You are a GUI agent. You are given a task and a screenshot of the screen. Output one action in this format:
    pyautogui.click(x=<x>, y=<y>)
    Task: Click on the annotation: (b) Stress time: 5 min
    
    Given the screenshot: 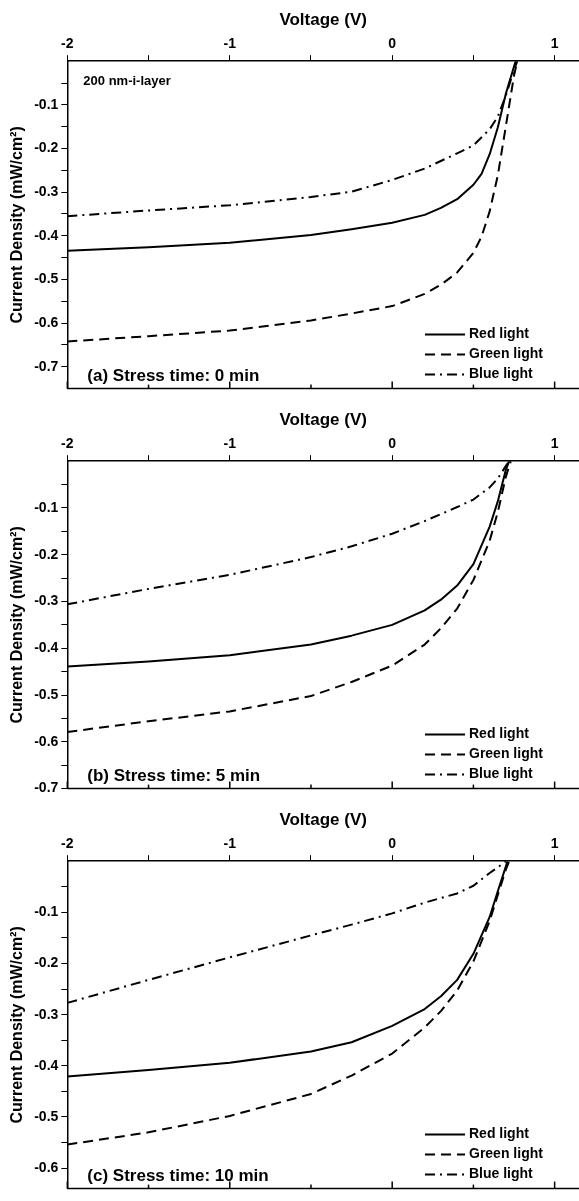 What is the action you would take?
    pyautogui.click(x=174, y=775)
    